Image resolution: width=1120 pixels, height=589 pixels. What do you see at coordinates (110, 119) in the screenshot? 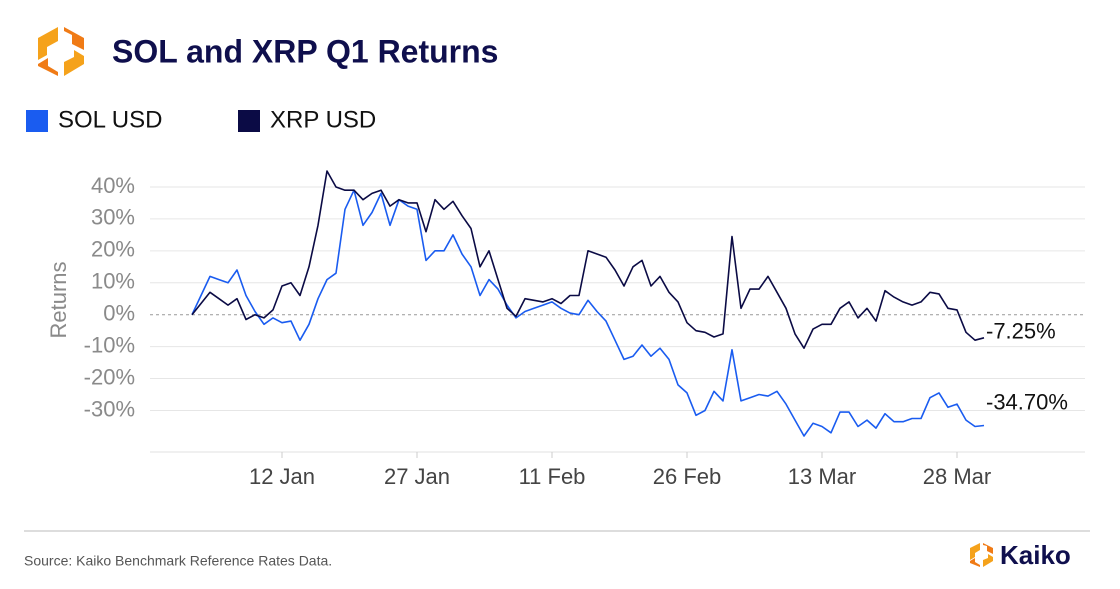
I see `legend-label: SOL USD` at bounding box center [110, 119].